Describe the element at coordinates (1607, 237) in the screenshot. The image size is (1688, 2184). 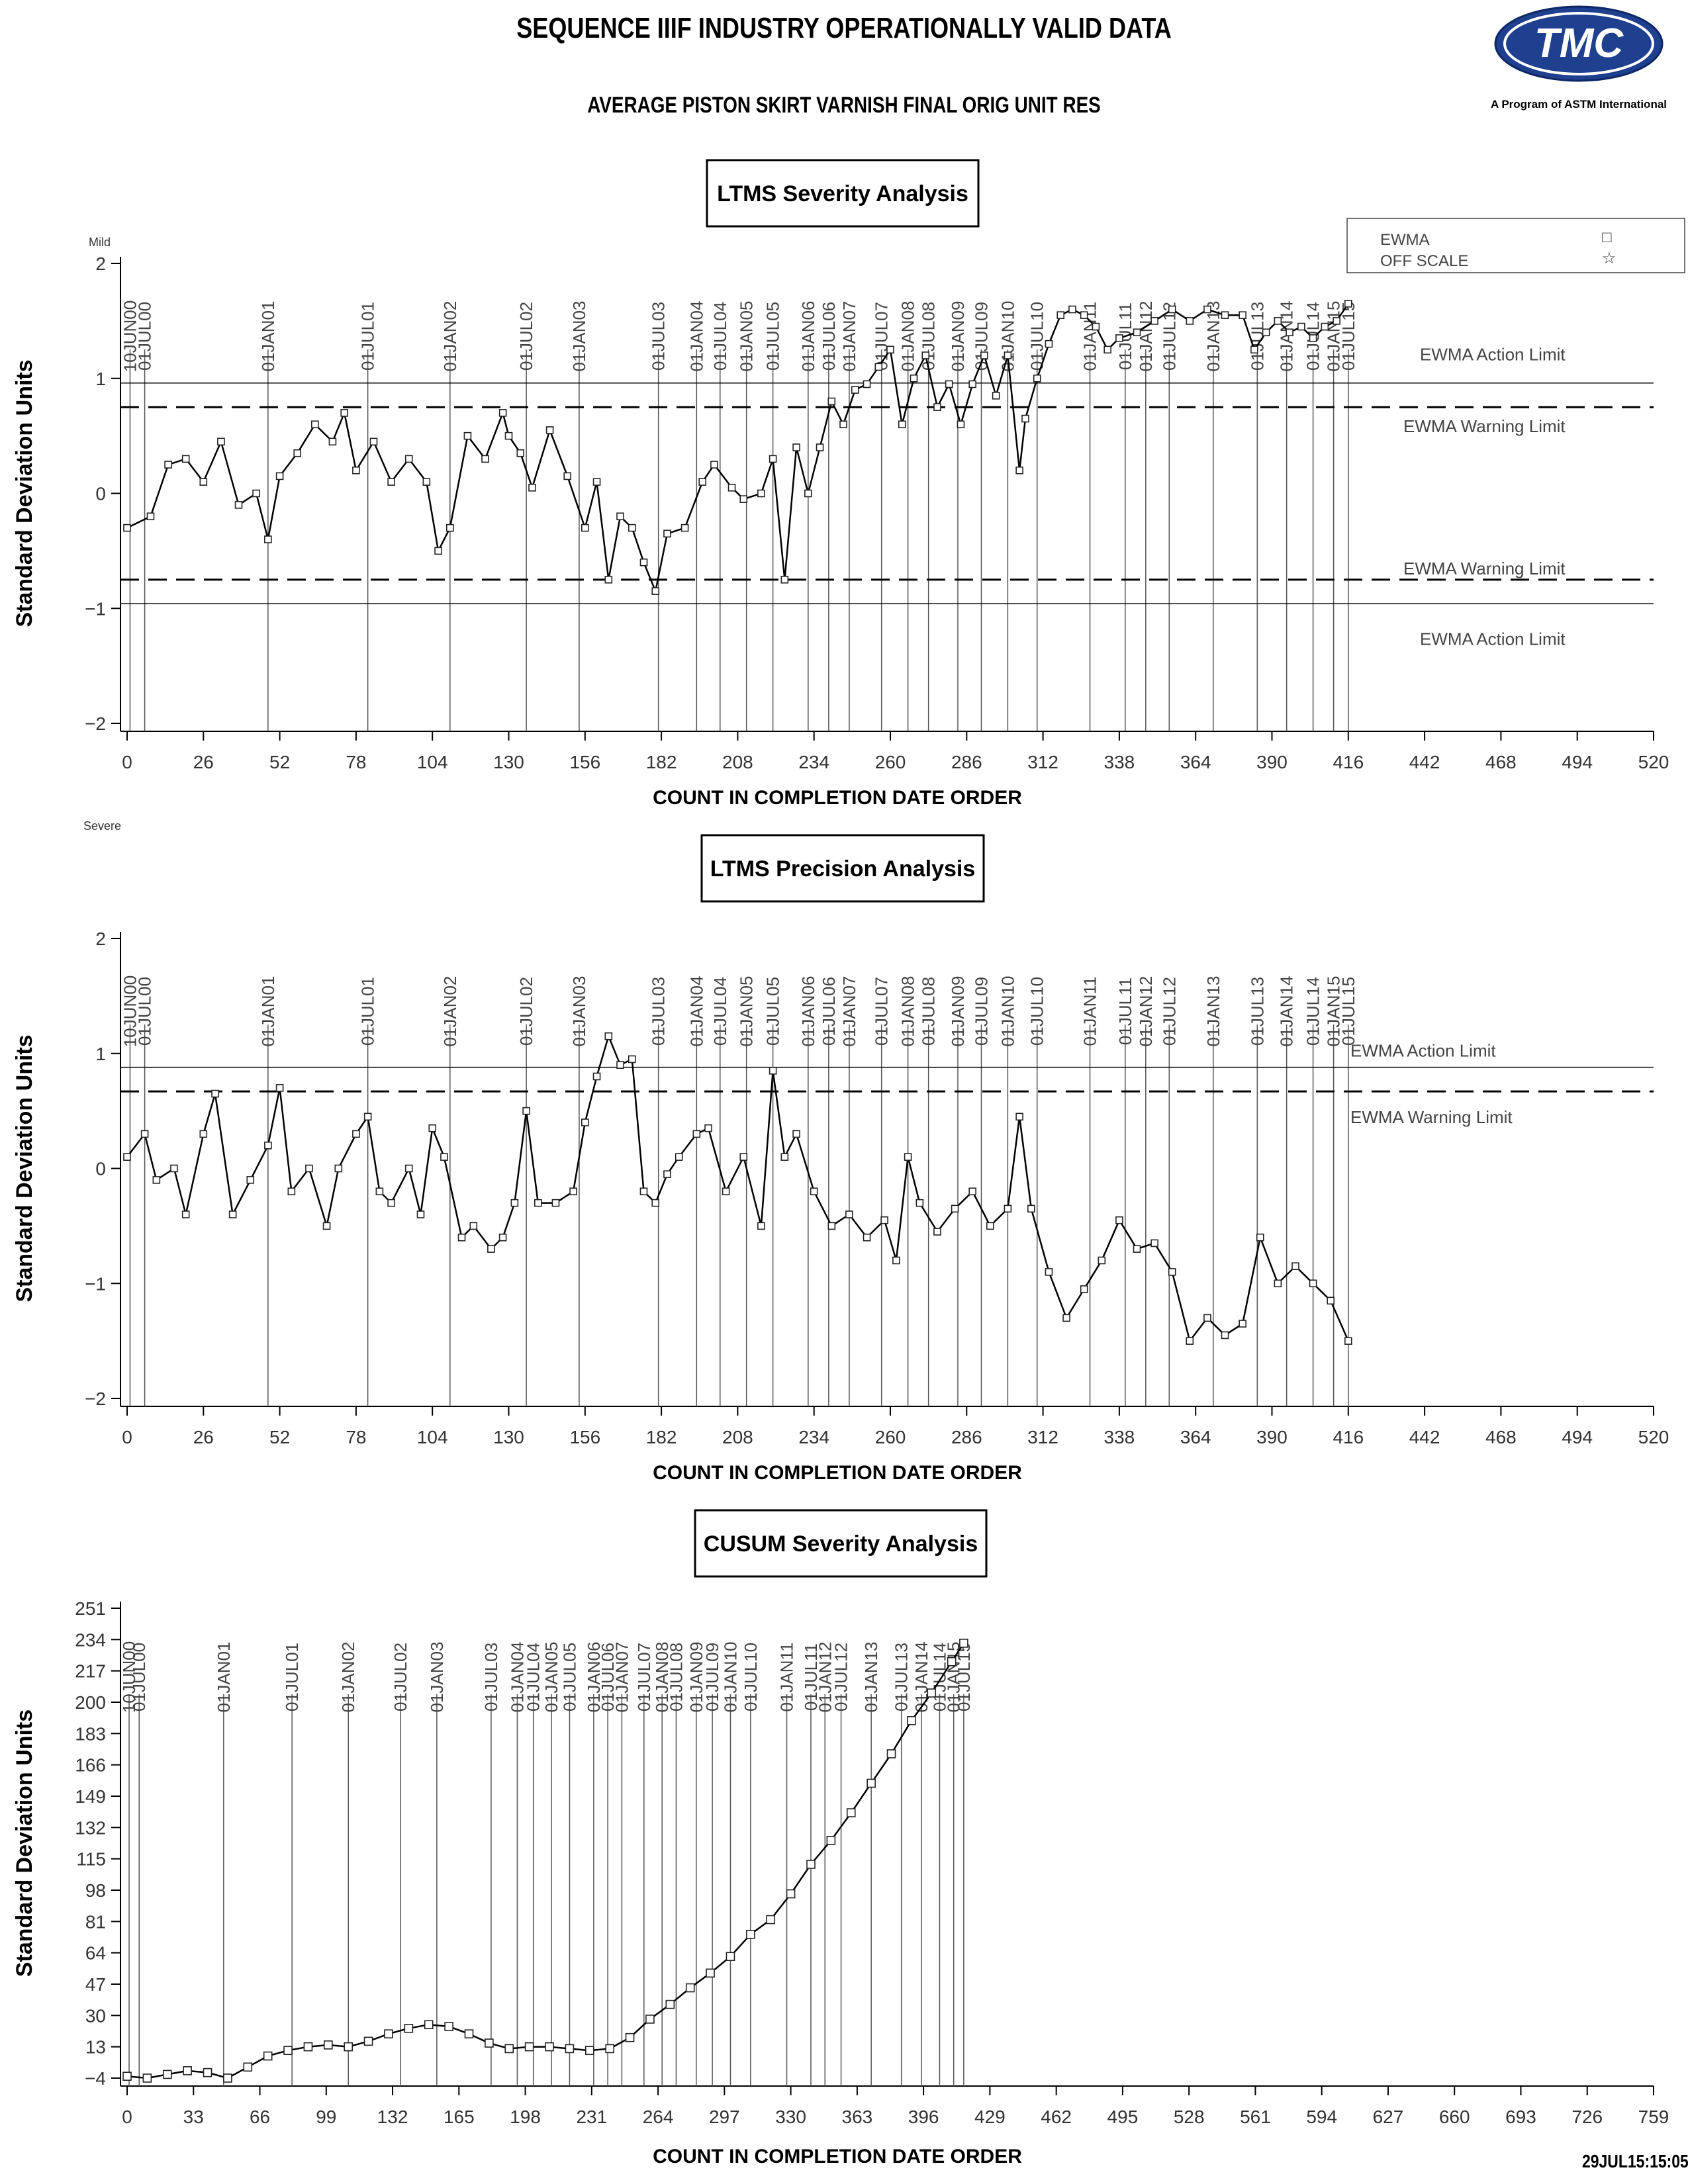
I see `legend-symbol: □` at that location.